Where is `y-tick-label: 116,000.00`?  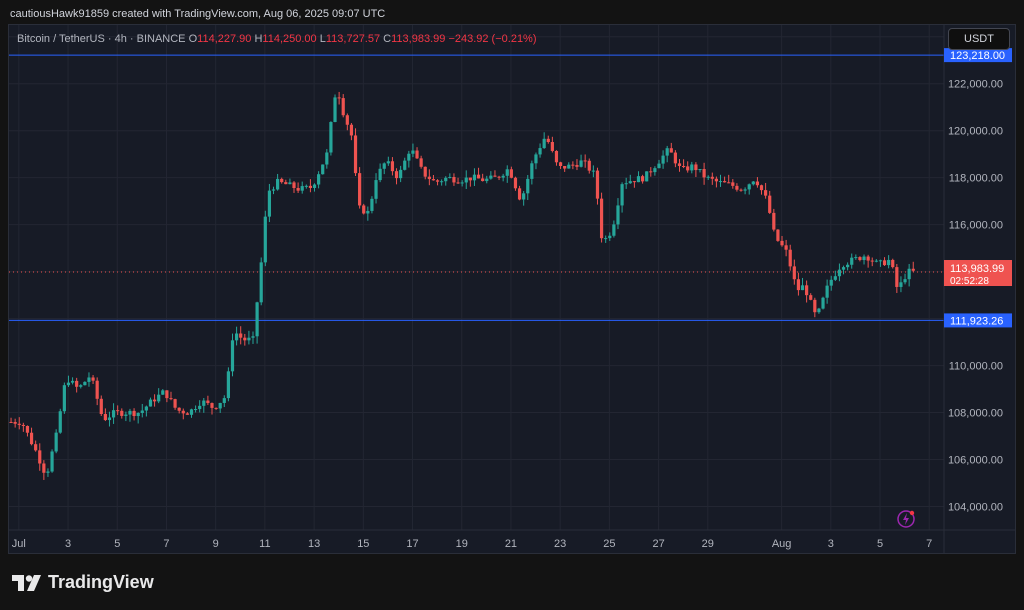
y-tick-label: 116,000.00 is located at coordinates (976, 226).